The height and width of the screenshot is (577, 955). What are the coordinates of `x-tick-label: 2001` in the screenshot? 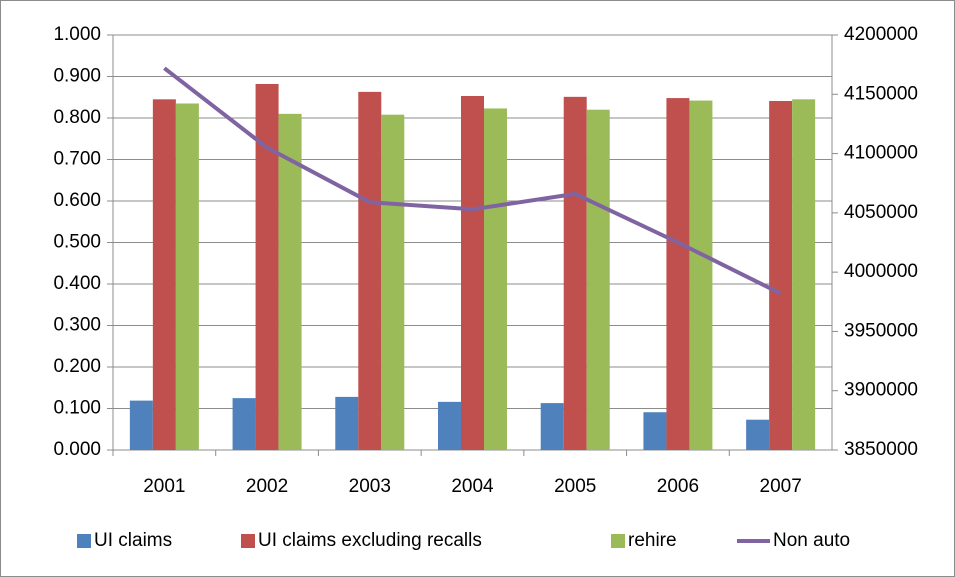 It's located at (164, 486).